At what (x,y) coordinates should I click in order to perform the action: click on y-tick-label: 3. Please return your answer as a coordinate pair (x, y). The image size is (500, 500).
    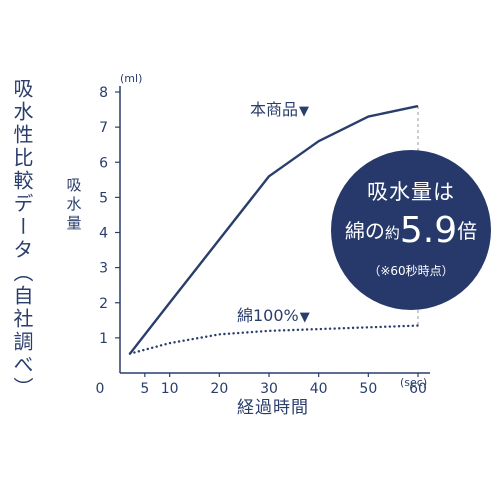
    Looking at the image, I should click on (103, 269).